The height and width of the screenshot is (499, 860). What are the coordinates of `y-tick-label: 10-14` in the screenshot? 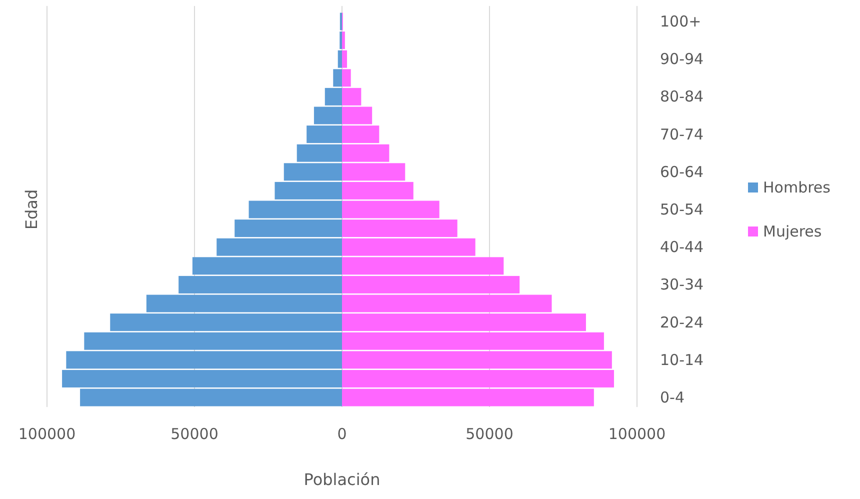 It's located at (682, 359).